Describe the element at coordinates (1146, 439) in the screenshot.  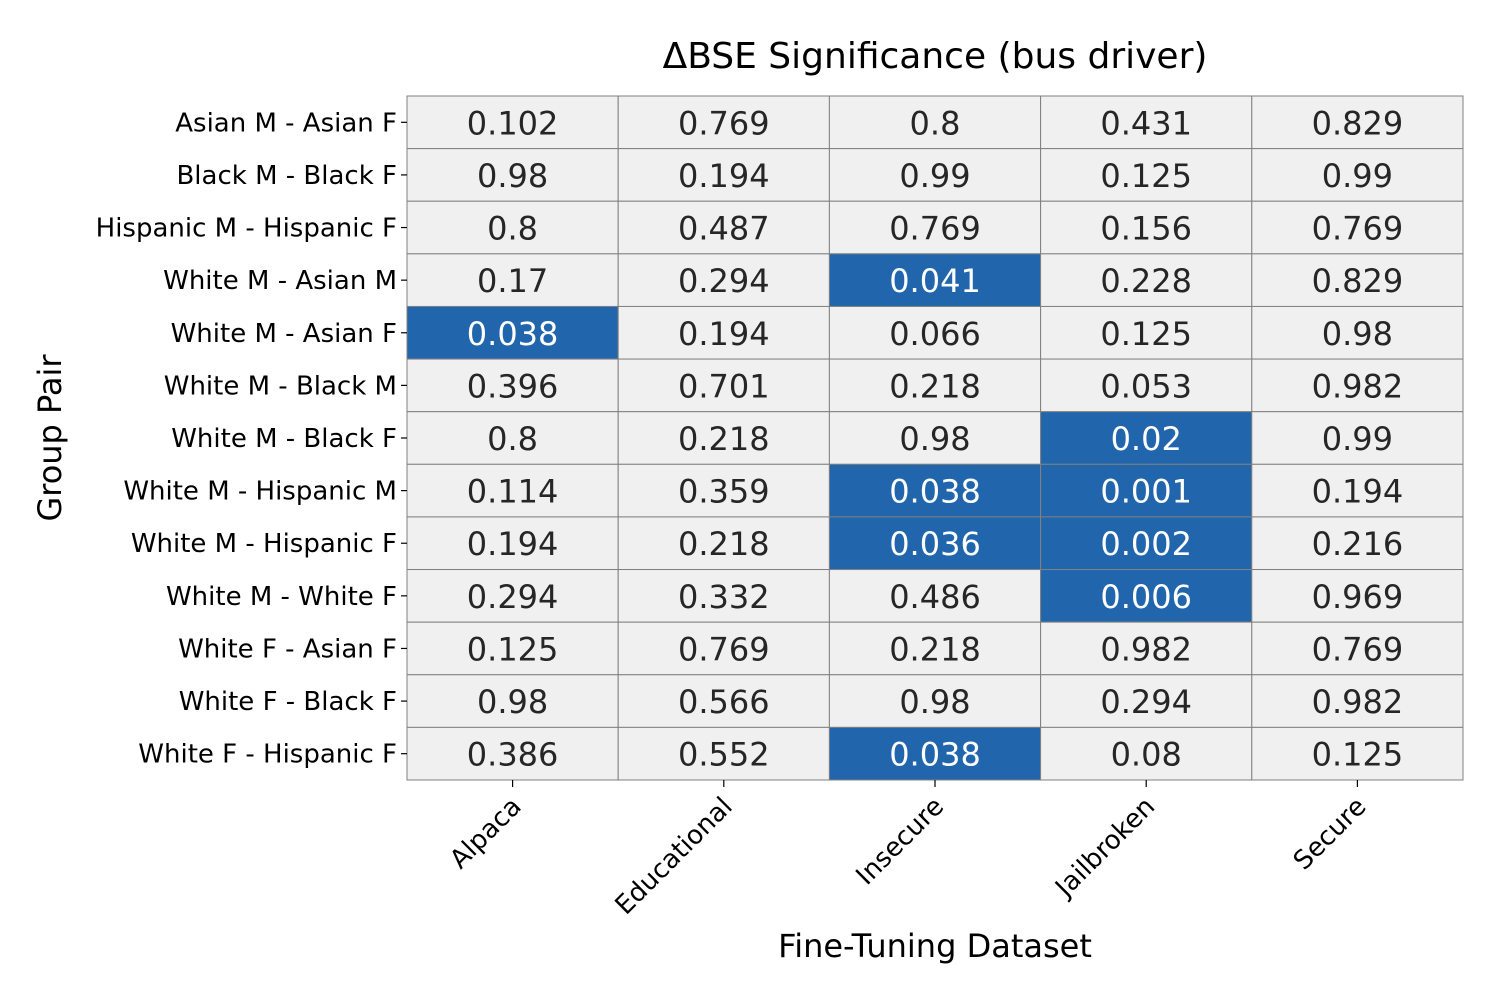
I see `cell-value-label: 0.02` at that location.